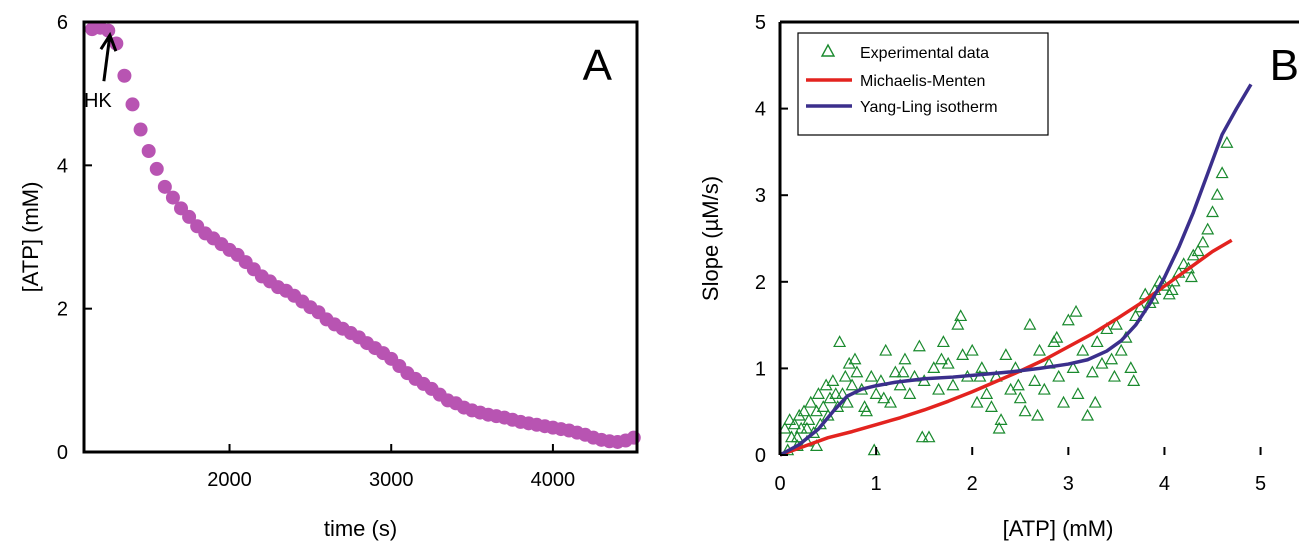  What do you see at coordinates (62, 310) in the screenshot?
I see `y-tick-label: 2` at bounding box center [62, 310].